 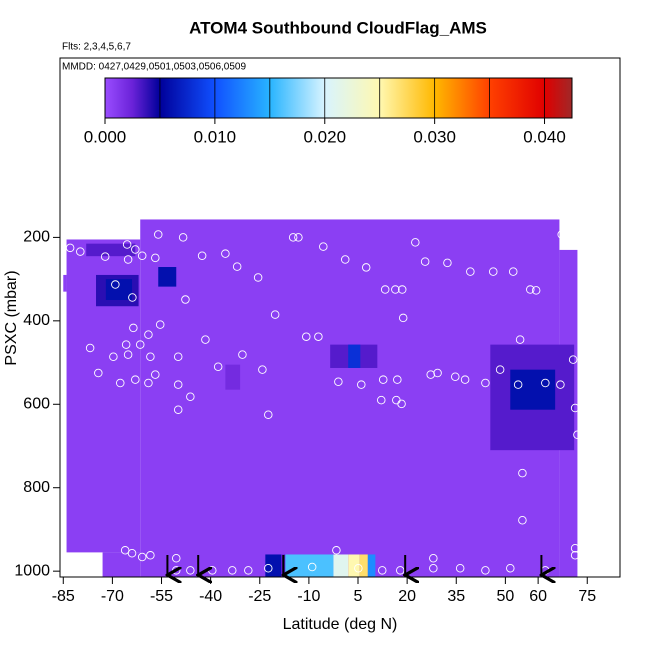 I want to click on y-tick-label: 600, so click(x=36, y=403).